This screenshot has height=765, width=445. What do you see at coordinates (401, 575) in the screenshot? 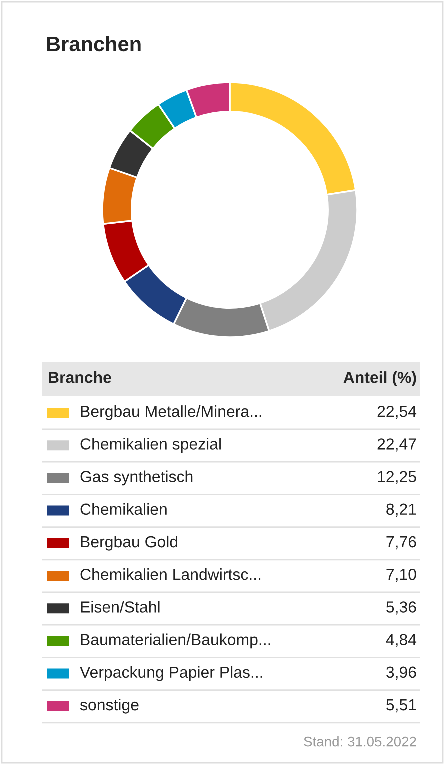
I see `data-label: 7,10` at bounding box center [401, 575].